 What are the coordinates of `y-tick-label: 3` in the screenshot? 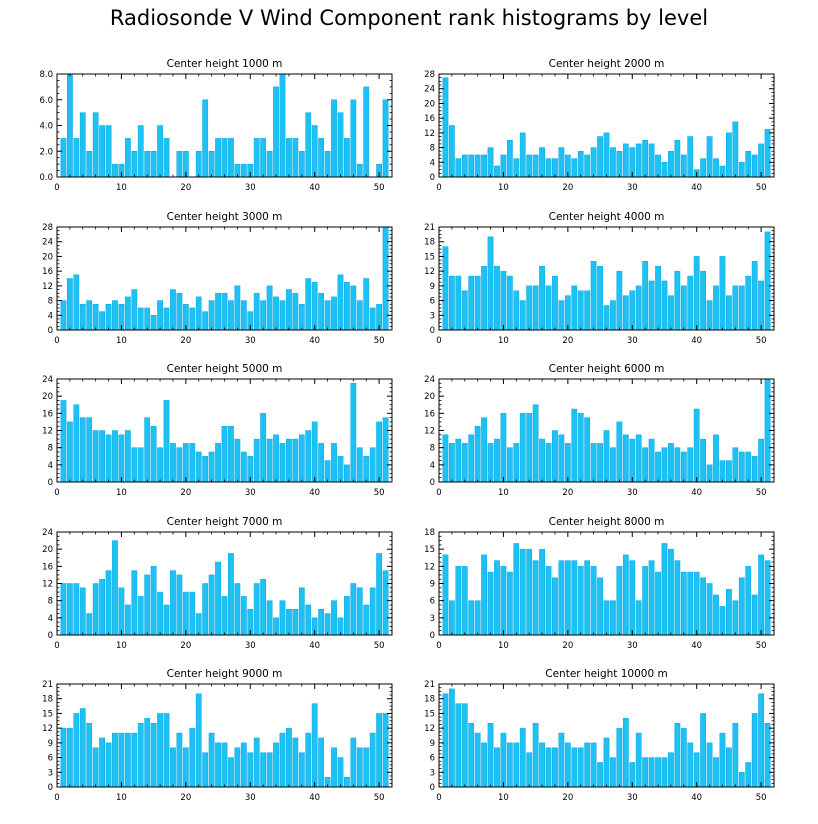 It's located at (50, 773).